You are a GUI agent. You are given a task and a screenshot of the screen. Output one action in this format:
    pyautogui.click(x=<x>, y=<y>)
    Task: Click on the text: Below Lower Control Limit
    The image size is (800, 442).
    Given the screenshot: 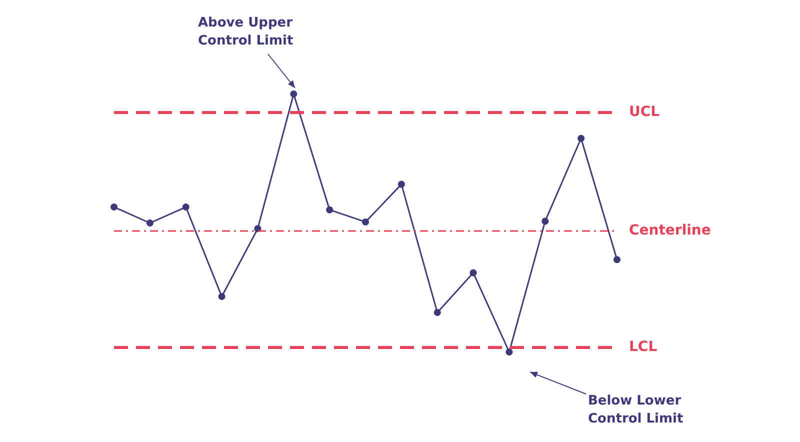 What is the action you would take?
    pyautogui.click(x=637, y=410)
    